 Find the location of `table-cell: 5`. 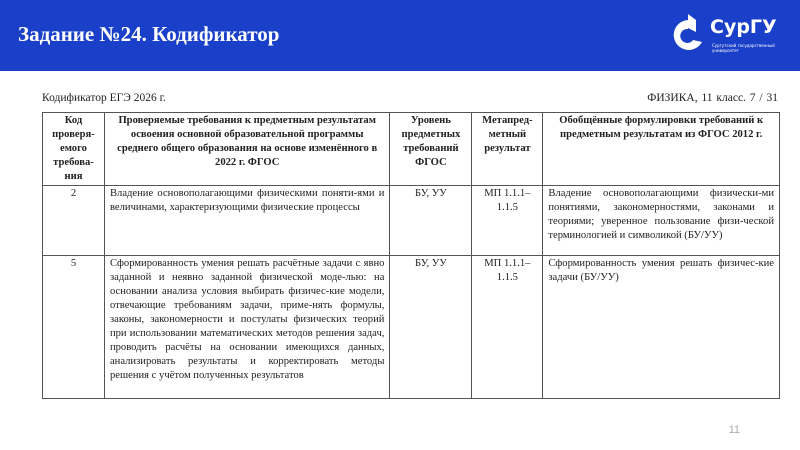

table-cell: 5 is located at coordinates (73, 327).